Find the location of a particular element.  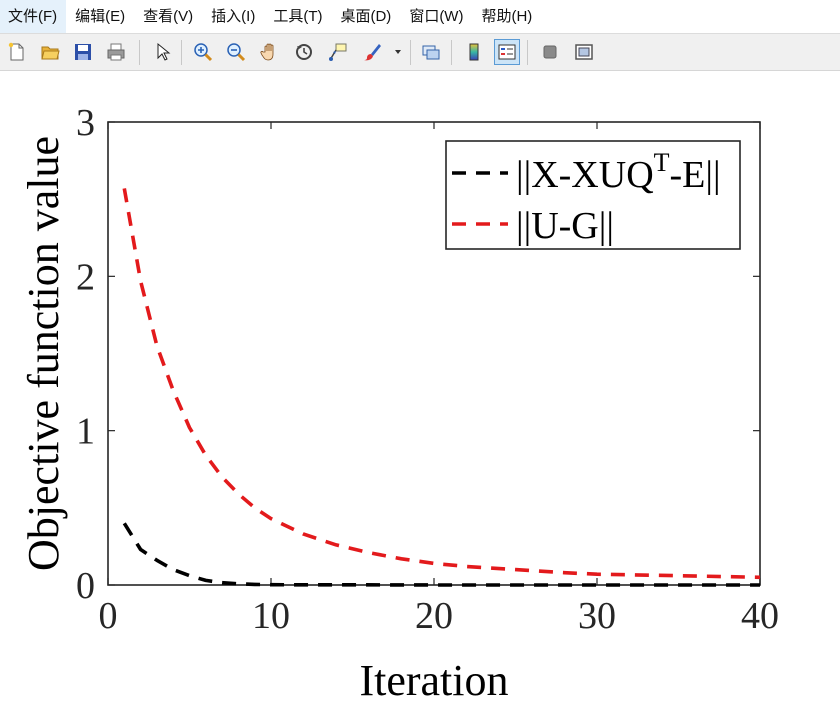

menu-item-3: 插入(I) is located at coordinates (233, 16).